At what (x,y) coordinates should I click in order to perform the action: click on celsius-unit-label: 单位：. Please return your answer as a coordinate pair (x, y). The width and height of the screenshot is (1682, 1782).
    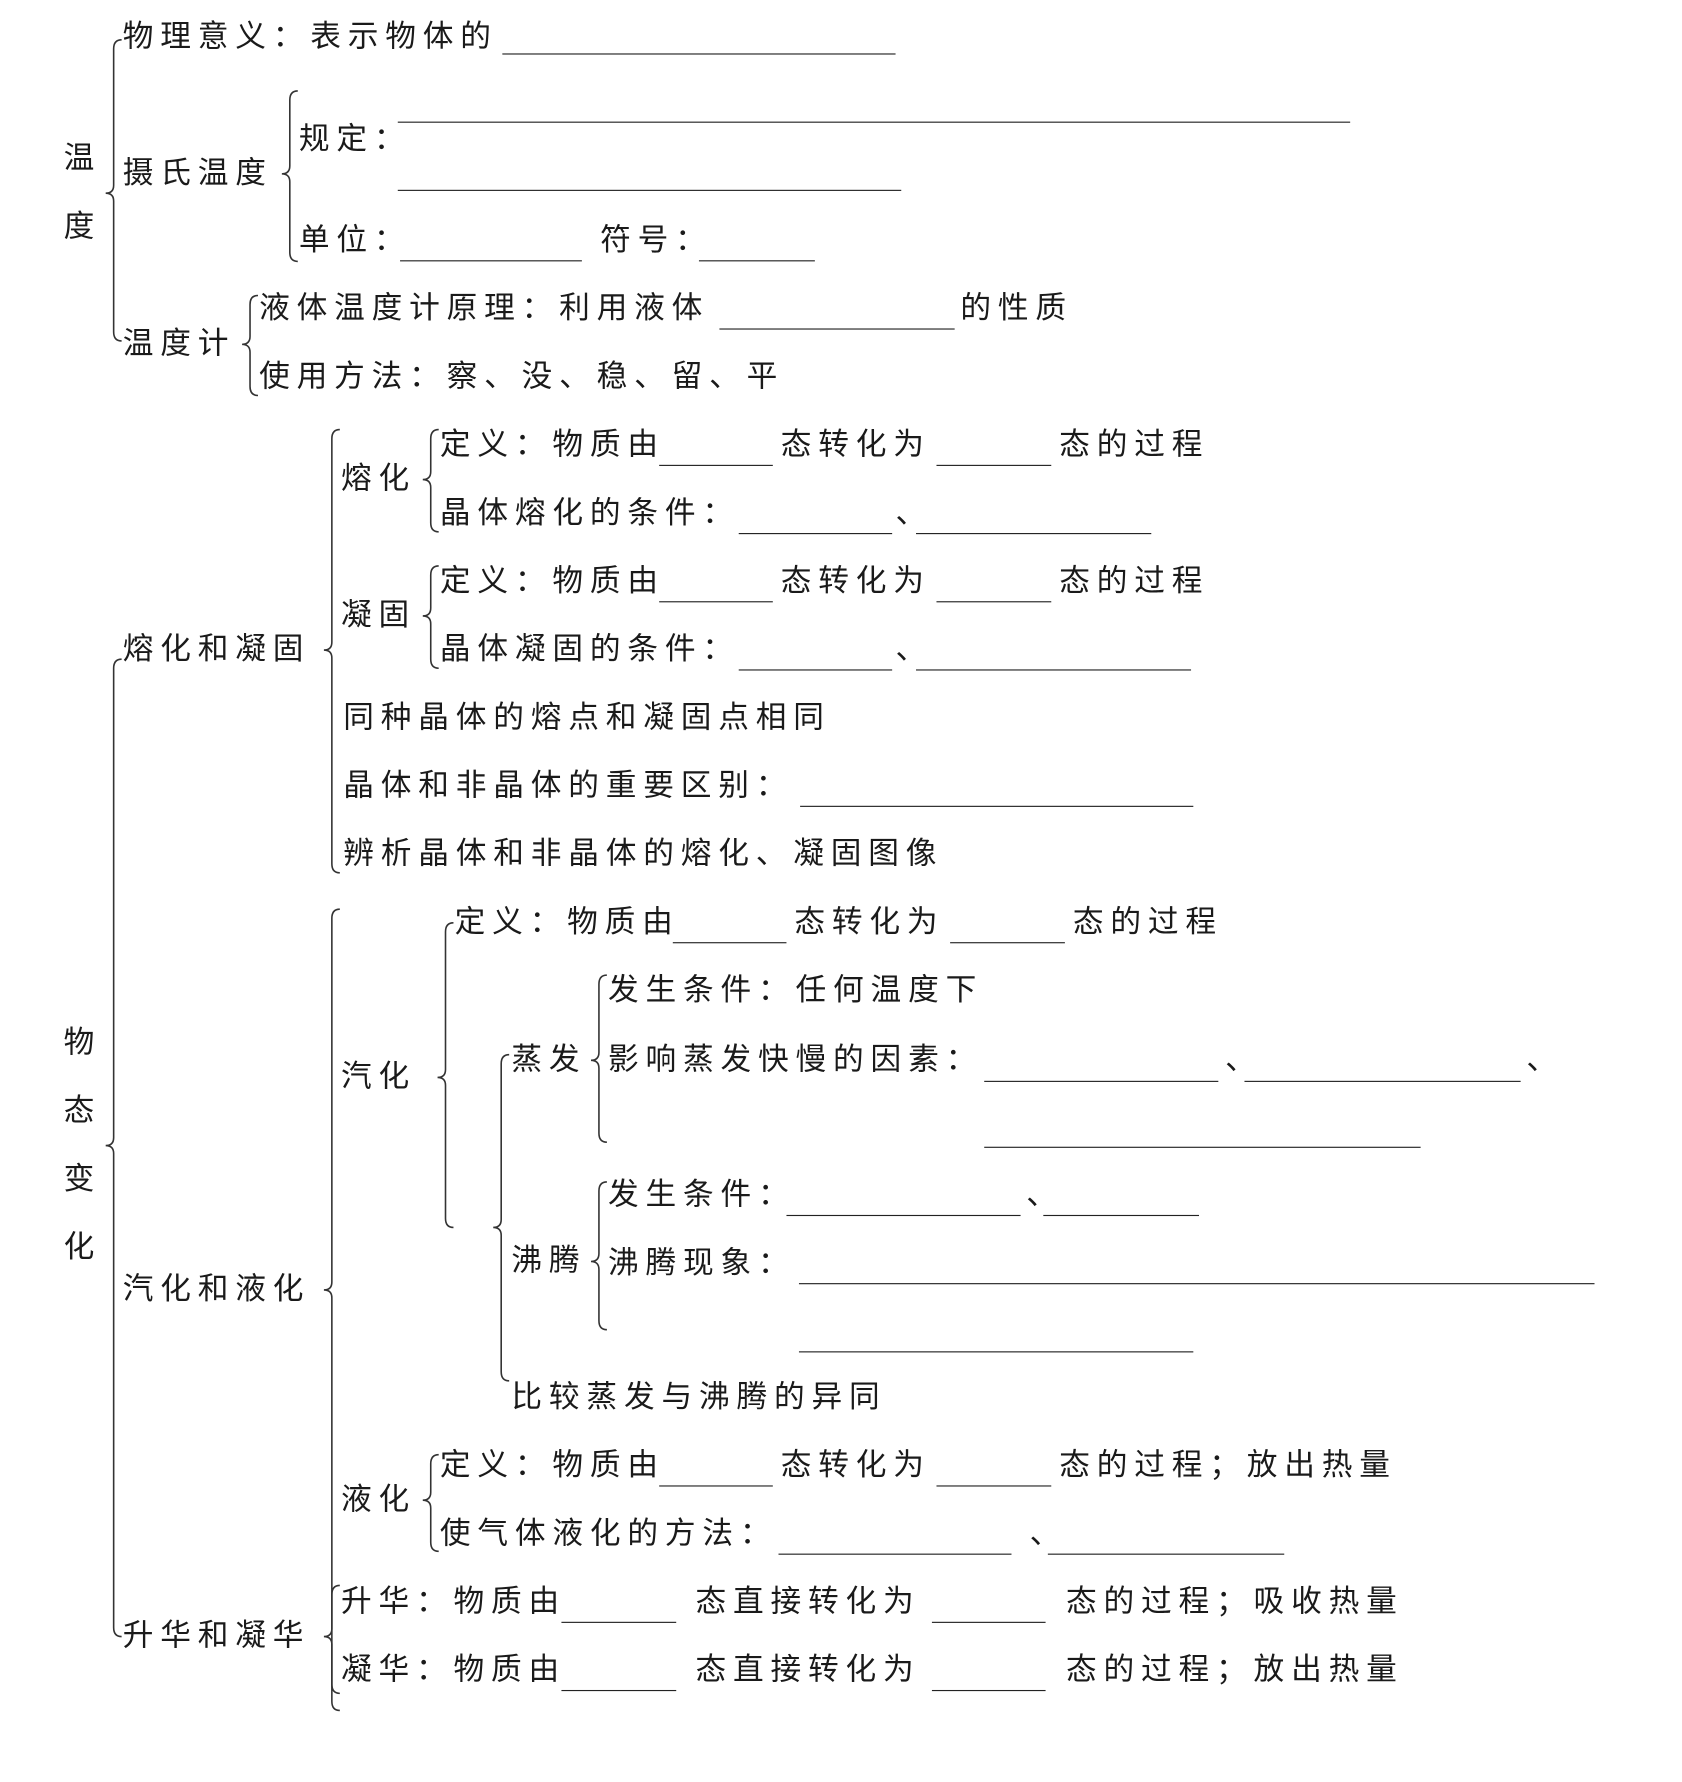
    Looking at the image, I should click on (355, 240).